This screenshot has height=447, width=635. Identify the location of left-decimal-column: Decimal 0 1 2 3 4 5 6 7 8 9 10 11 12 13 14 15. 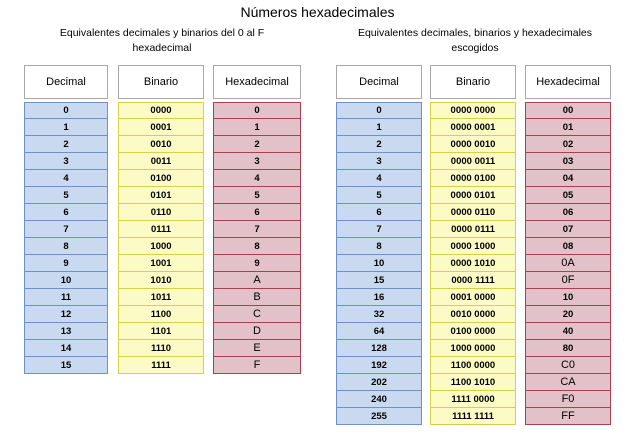
(66, 219).